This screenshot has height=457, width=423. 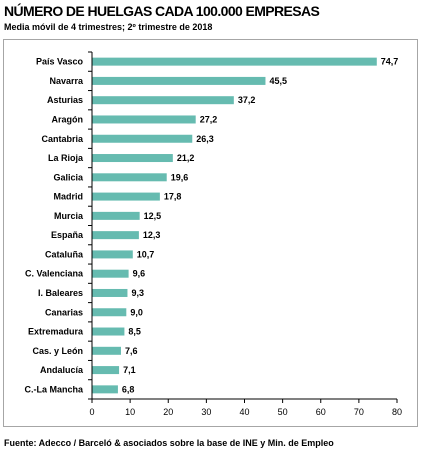 I want to click on data-label: 10,7, so click(x=146, y=254).